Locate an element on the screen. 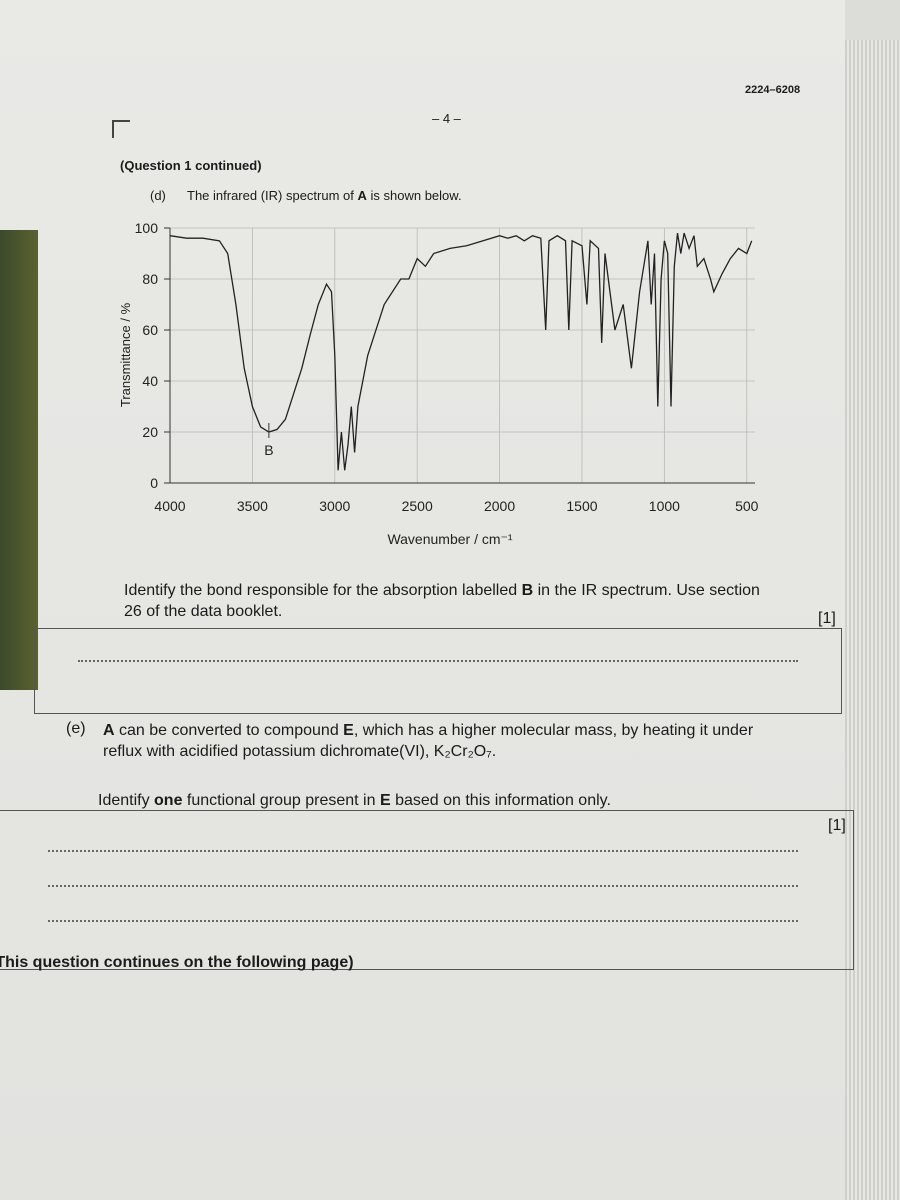 The height and width of the screenshot is (1200, 900). x-tick-label: 1000 is located at coordinates (664, 506).